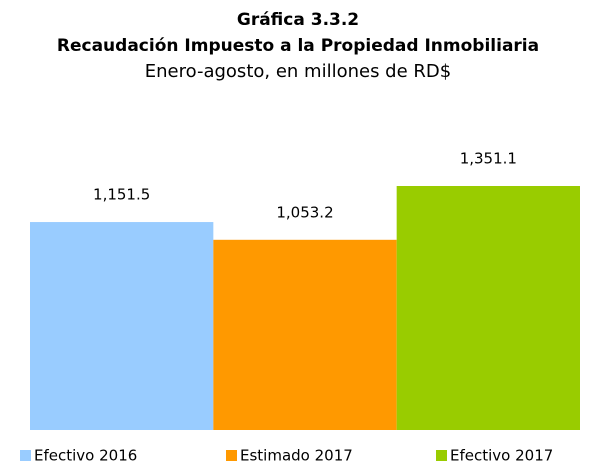 This screenshot has width=597, height=466. What do you see at coordinates (304, 212) in the screenshot?
I see `value-label: 1,053.2` at bounding box center [304, 212].